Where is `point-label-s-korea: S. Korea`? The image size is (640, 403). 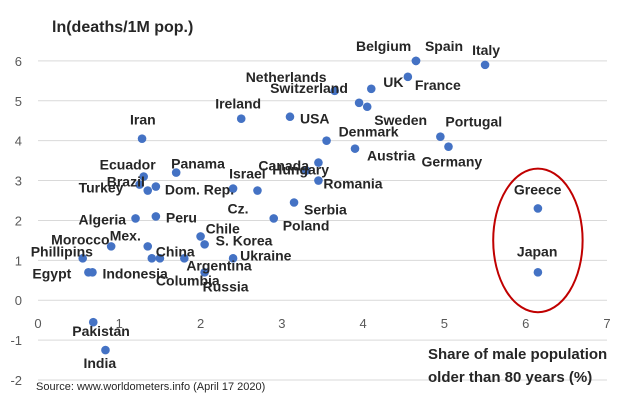 point-label-s-korea: S. Korea is located at coordinates (244, 240).